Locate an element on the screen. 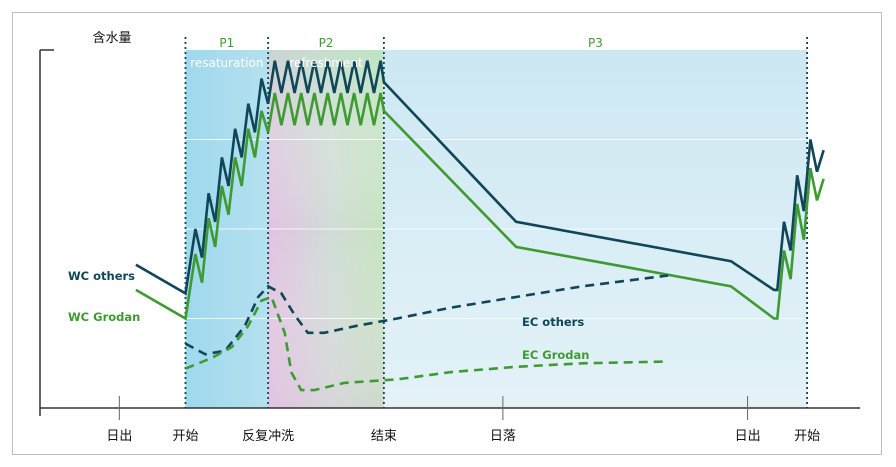 The height and width of the screenshot is (467, 896). series-label: WC others is located at coordinates (101, 276).